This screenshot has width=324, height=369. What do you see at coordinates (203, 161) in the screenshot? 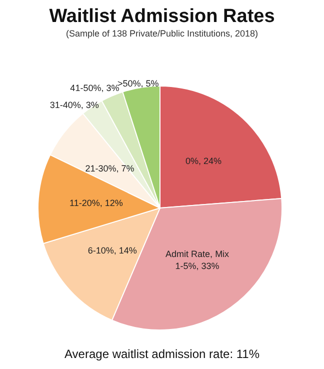
I see `slice-label: 0%, 24%` at bounding box center [203, 161].